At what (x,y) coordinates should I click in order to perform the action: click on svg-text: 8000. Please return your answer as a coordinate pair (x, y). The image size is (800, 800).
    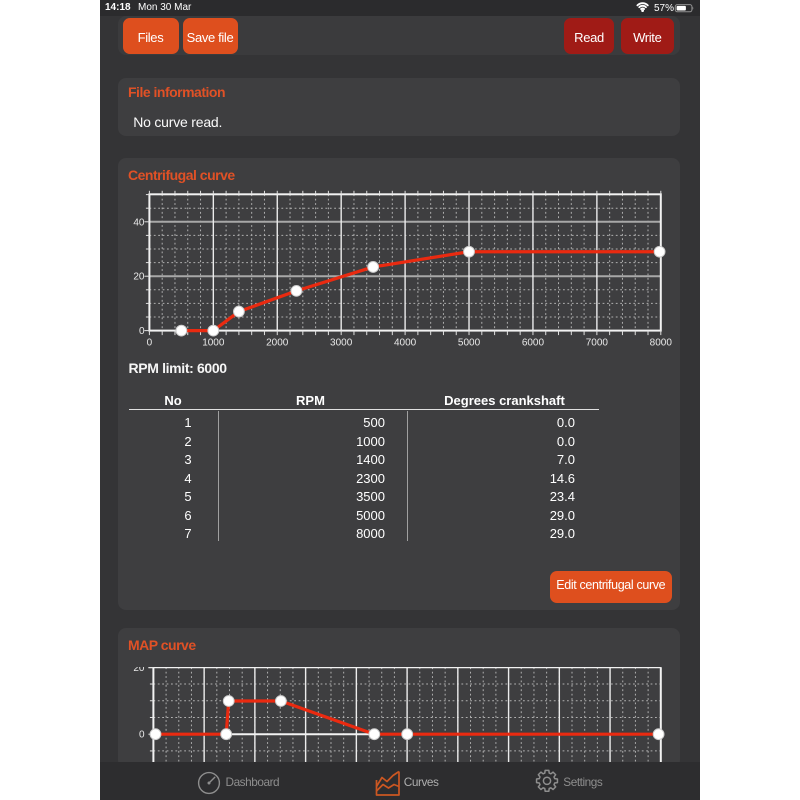
    Looking at the image, I should click on (661, 343).